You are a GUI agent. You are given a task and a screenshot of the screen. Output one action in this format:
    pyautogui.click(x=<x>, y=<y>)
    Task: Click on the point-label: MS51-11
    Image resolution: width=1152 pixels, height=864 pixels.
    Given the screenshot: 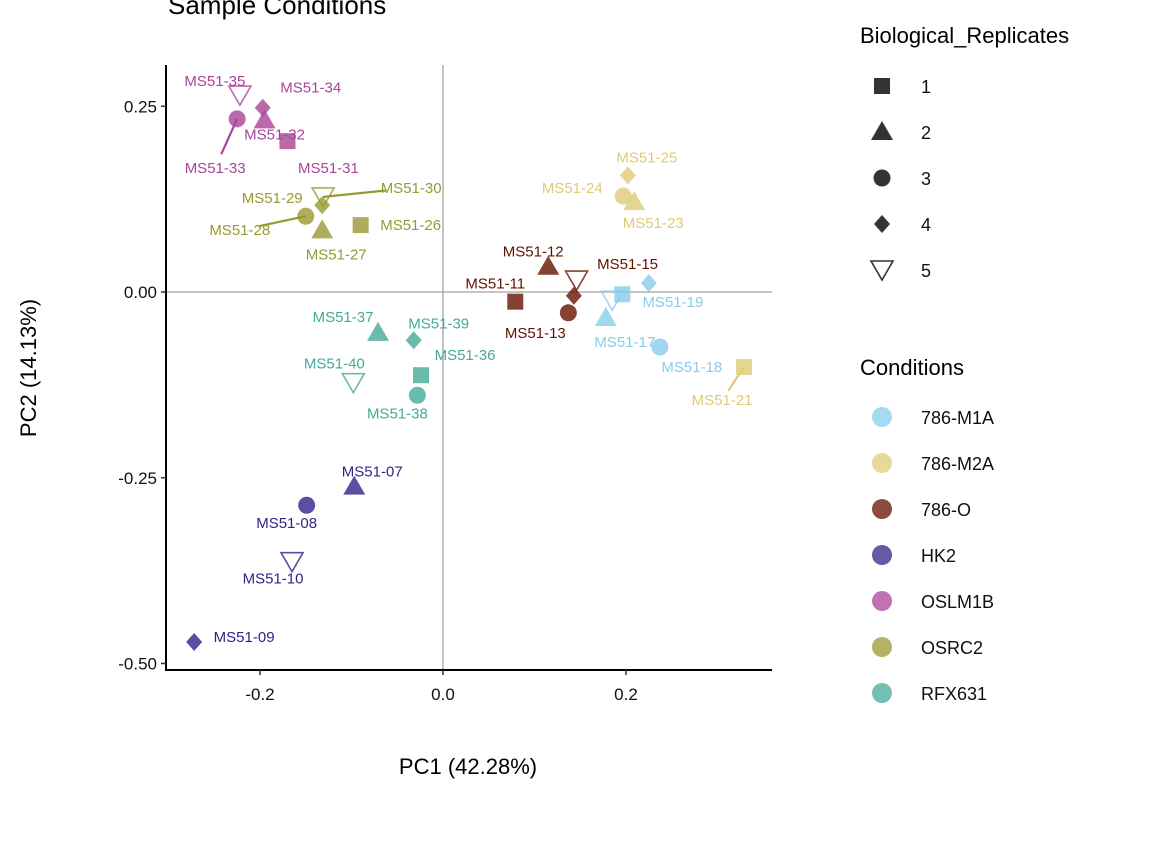 What is the action you would take?
    pyautogui.click(x=495, y=284)
    